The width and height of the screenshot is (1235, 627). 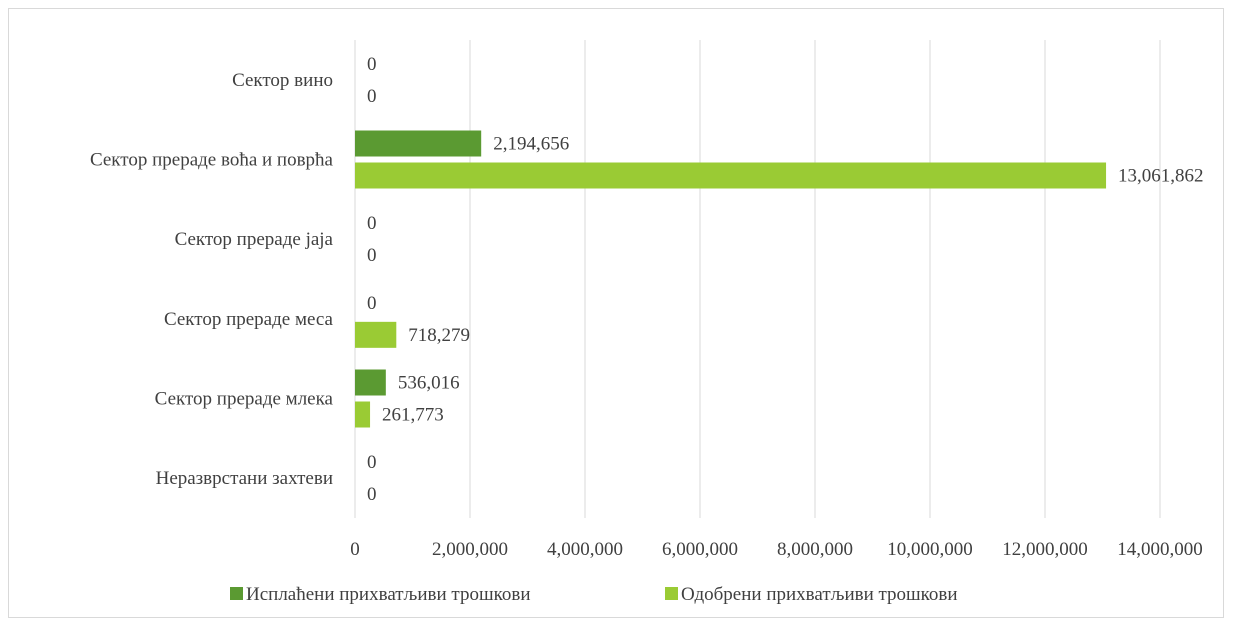 What do you see at coordinates (700, 549) in the screenshot?
I see `x-tick-label: 6,000,000` at bounding box center [700, 549].